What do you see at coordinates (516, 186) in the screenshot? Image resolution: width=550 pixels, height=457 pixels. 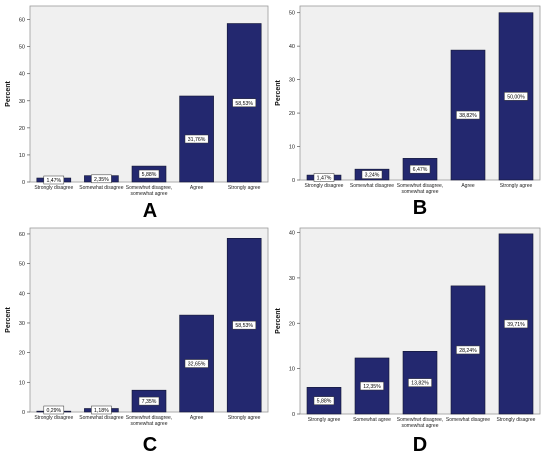 I see `panel-b-category-label: Strongly agree` at bounding box center [516, 186].